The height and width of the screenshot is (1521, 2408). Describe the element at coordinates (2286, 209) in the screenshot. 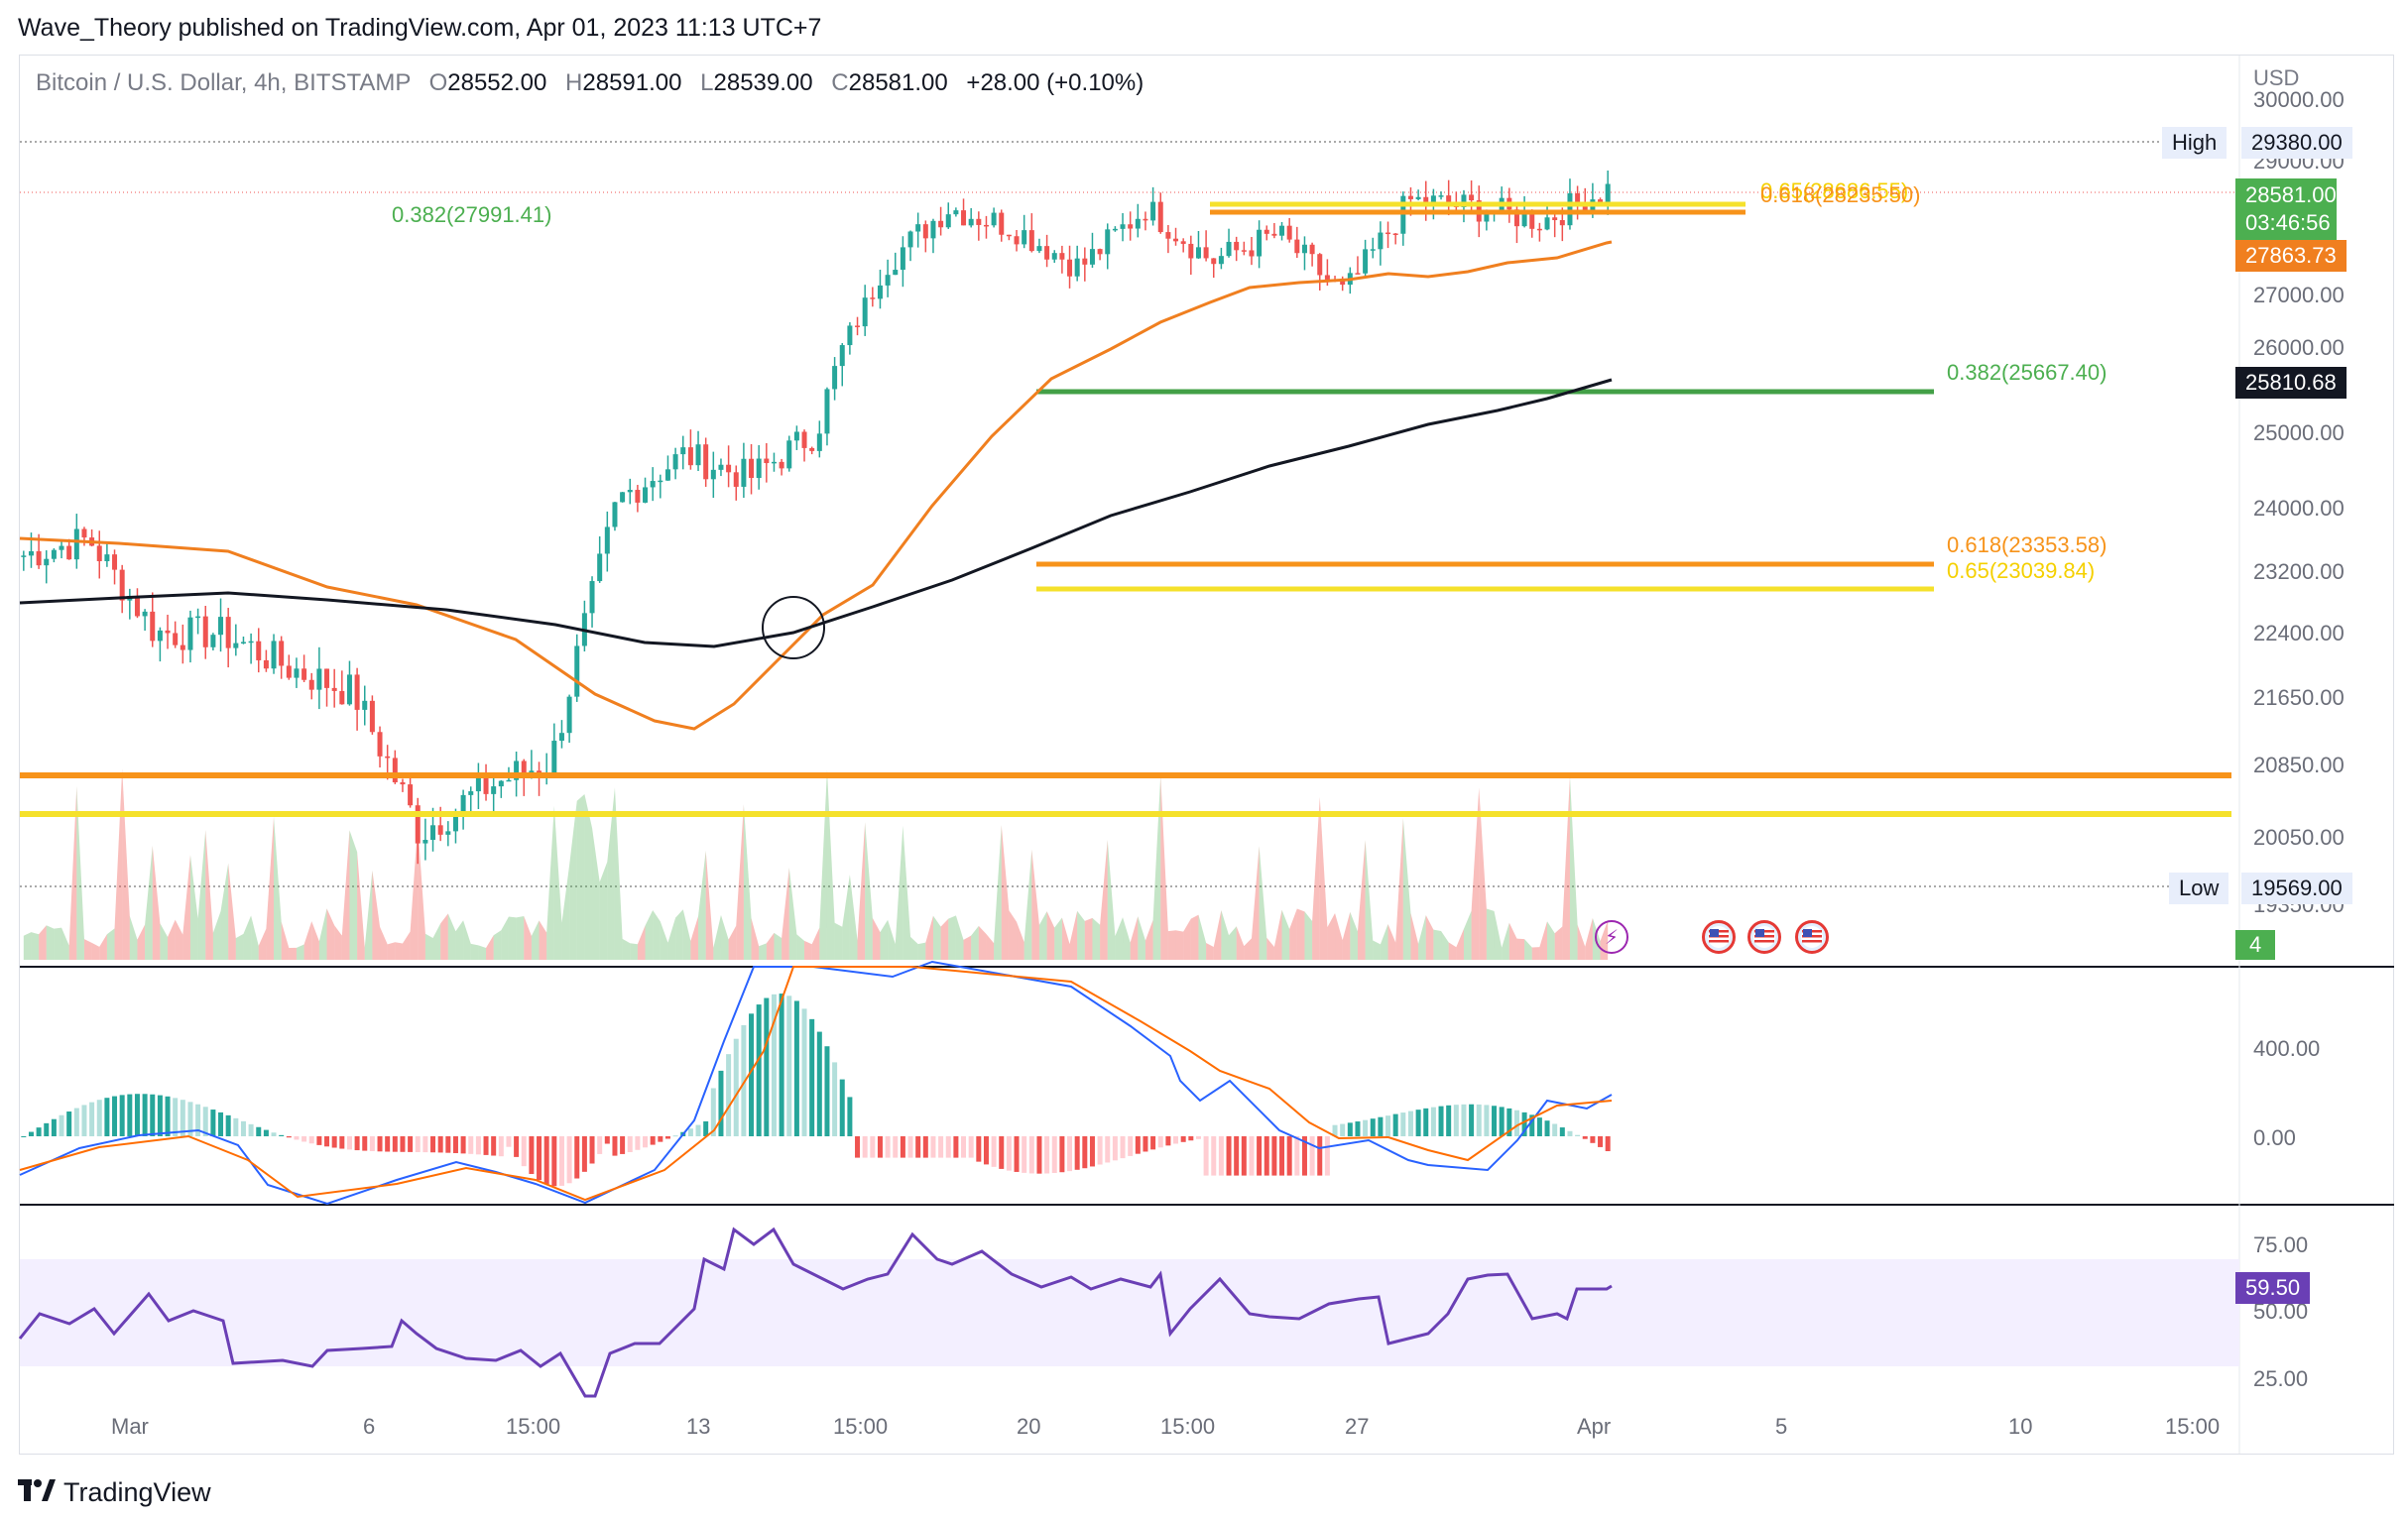

I see `last-price-tag: 28581.00 03:46:56` at that location.